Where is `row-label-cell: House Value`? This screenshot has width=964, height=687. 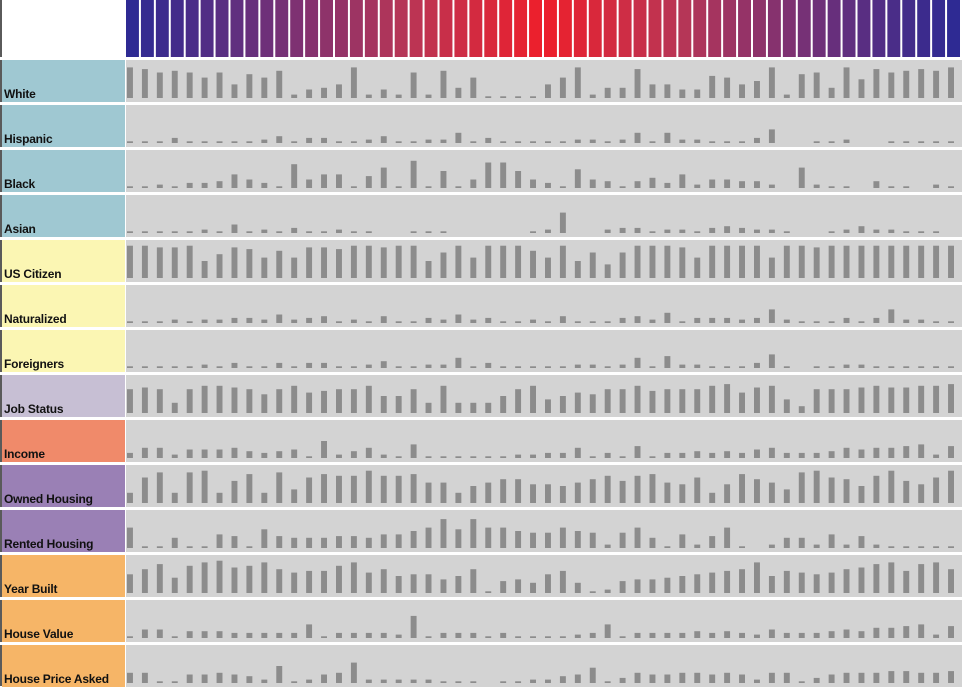 row-label-cell: House Value is located at coordinates (63, 621).